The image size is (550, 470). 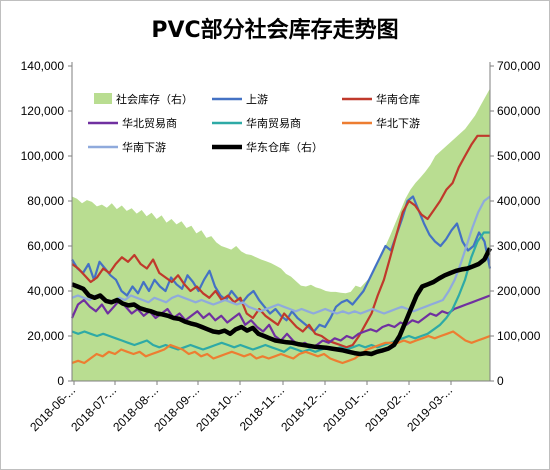 I want to click on y-right-tick-label: 700,000, so click(x=519, y=66).